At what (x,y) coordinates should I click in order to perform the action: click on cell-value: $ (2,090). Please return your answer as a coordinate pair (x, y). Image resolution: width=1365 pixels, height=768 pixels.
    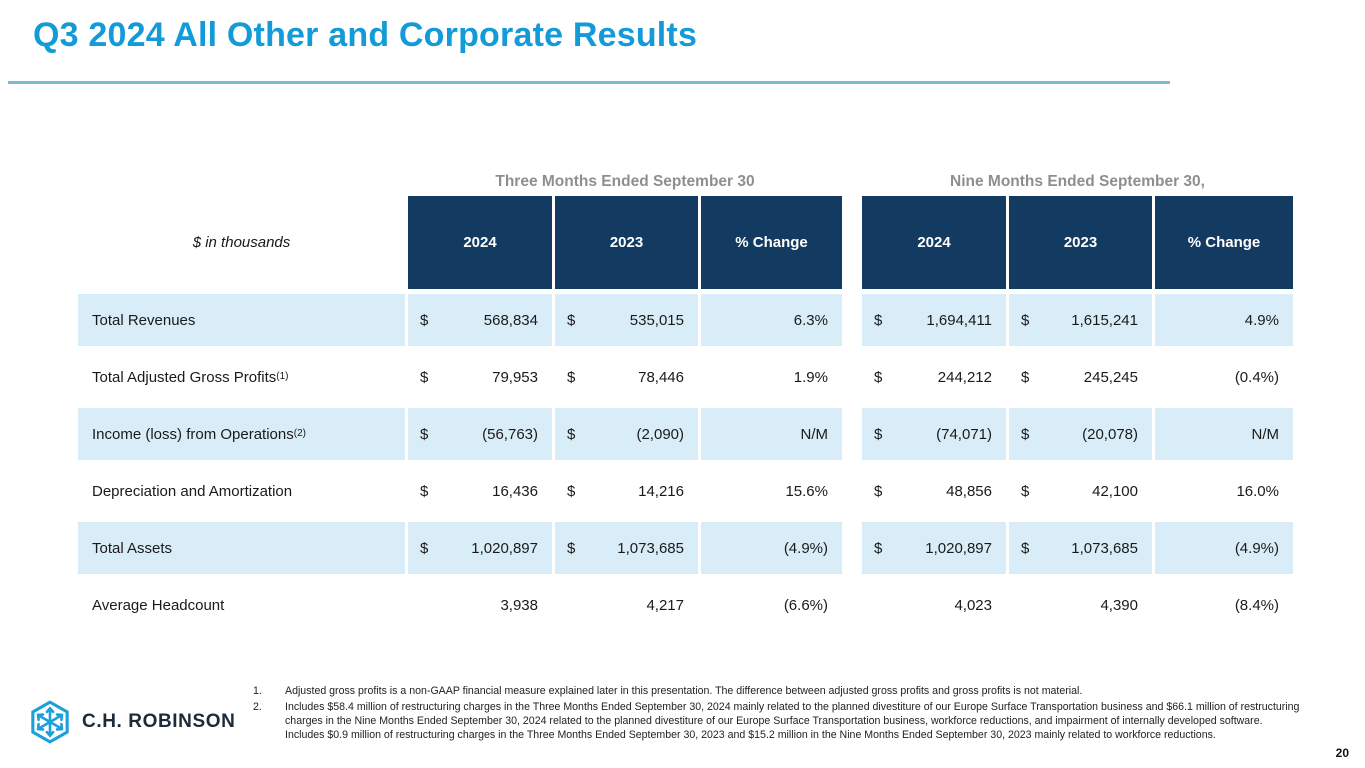
    Looking at the image, I should click on (626, 434).